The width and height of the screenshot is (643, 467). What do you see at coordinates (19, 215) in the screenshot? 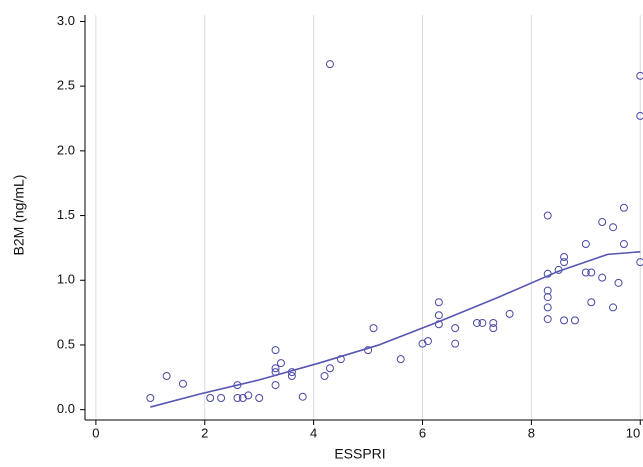
I see `y-axis-label: B2M (ng/mL)` at bounding box center [19, 215].